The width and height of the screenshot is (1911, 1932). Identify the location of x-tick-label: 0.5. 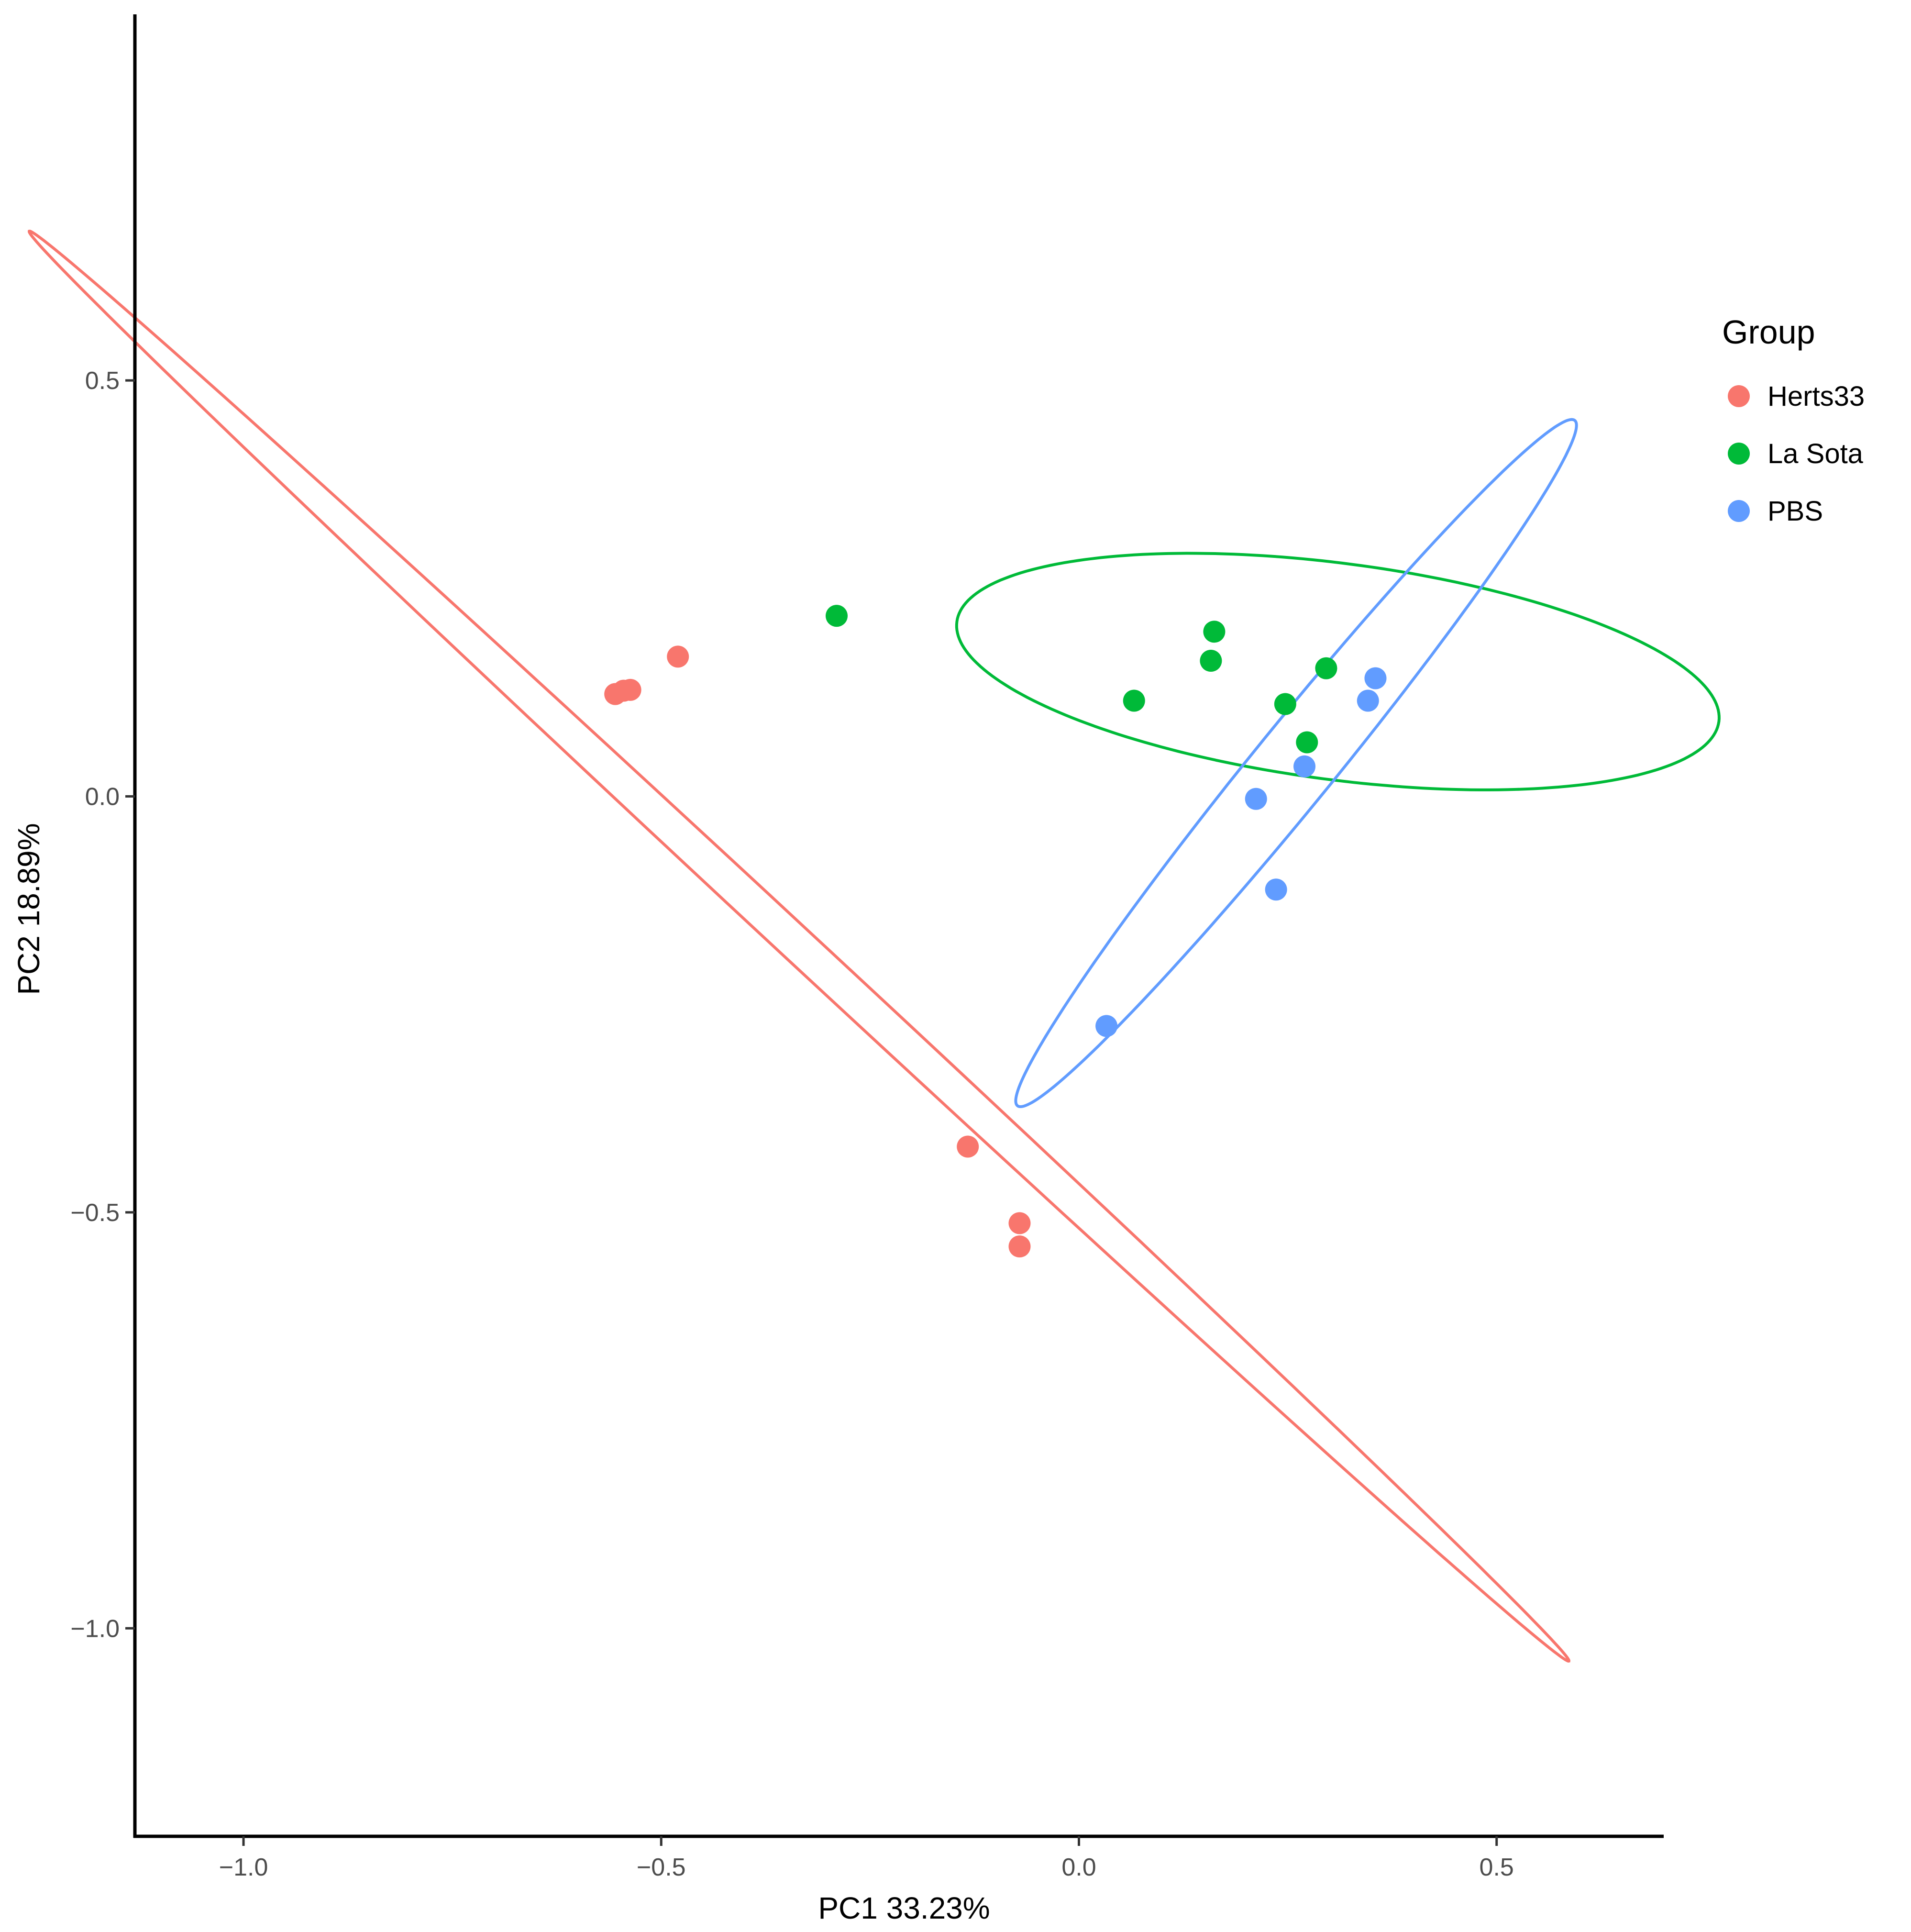
(1497, 1867).